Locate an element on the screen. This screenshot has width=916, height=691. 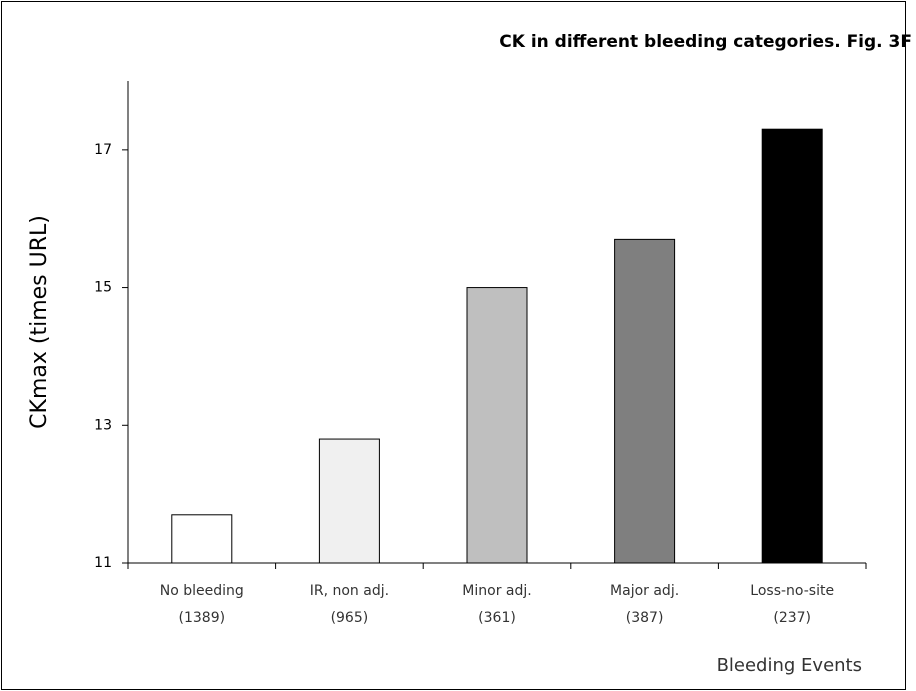
x-tick-label: Loss-no-site is located at coordinates (792, 591).